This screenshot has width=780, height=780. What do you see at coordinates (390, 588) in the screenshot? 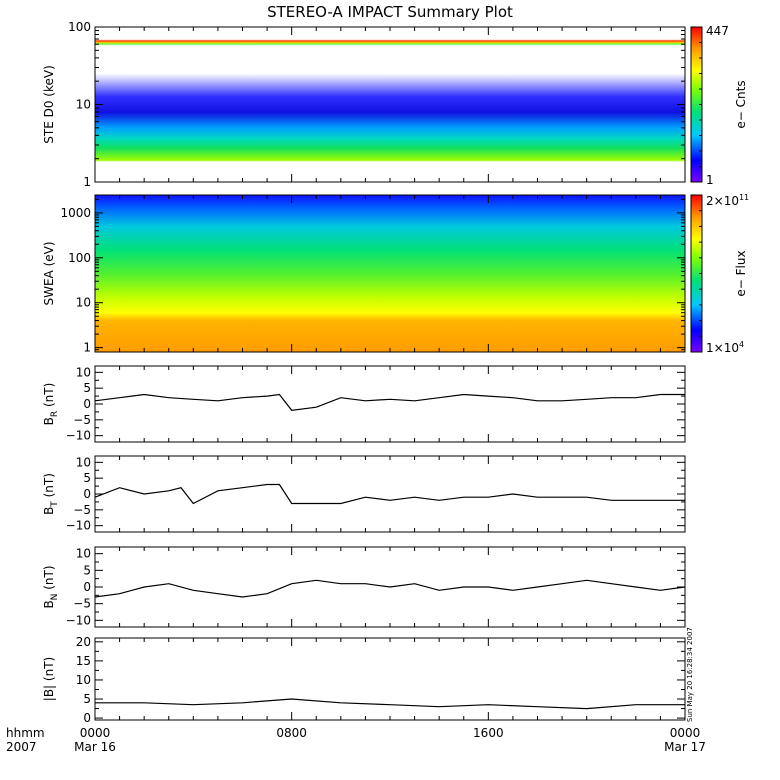
I see `bn-trace` at bounding box center [390, 588].